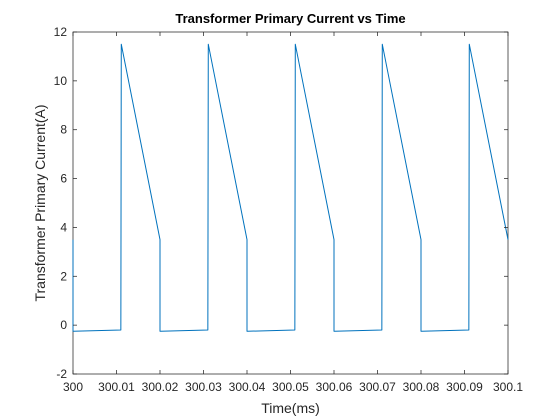 The image size is (560, 420). What do you see at coordinates (247, 387) in the screenshot?
I see `x-tick-label: 300.04` at bounding box center [247, 387].